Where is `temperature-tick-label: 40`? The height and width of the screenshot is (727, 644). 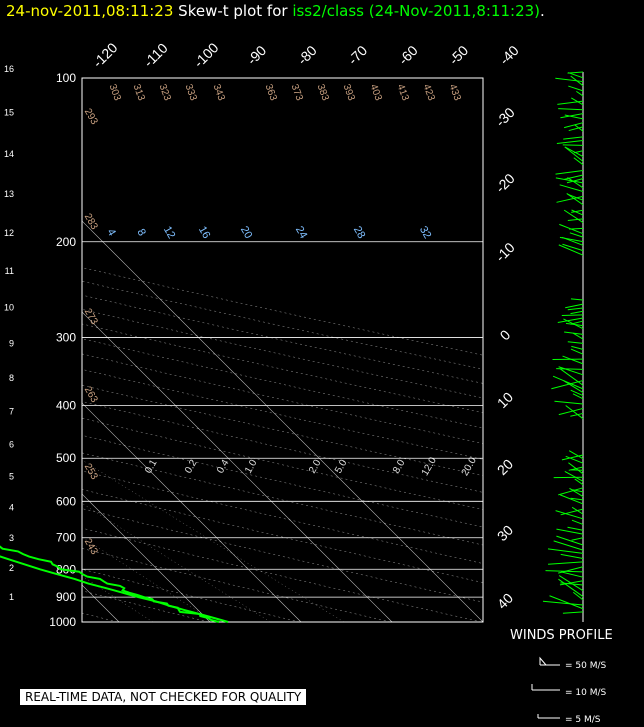
temperature-tick-label: 40 is located at coordinates (505, 601).